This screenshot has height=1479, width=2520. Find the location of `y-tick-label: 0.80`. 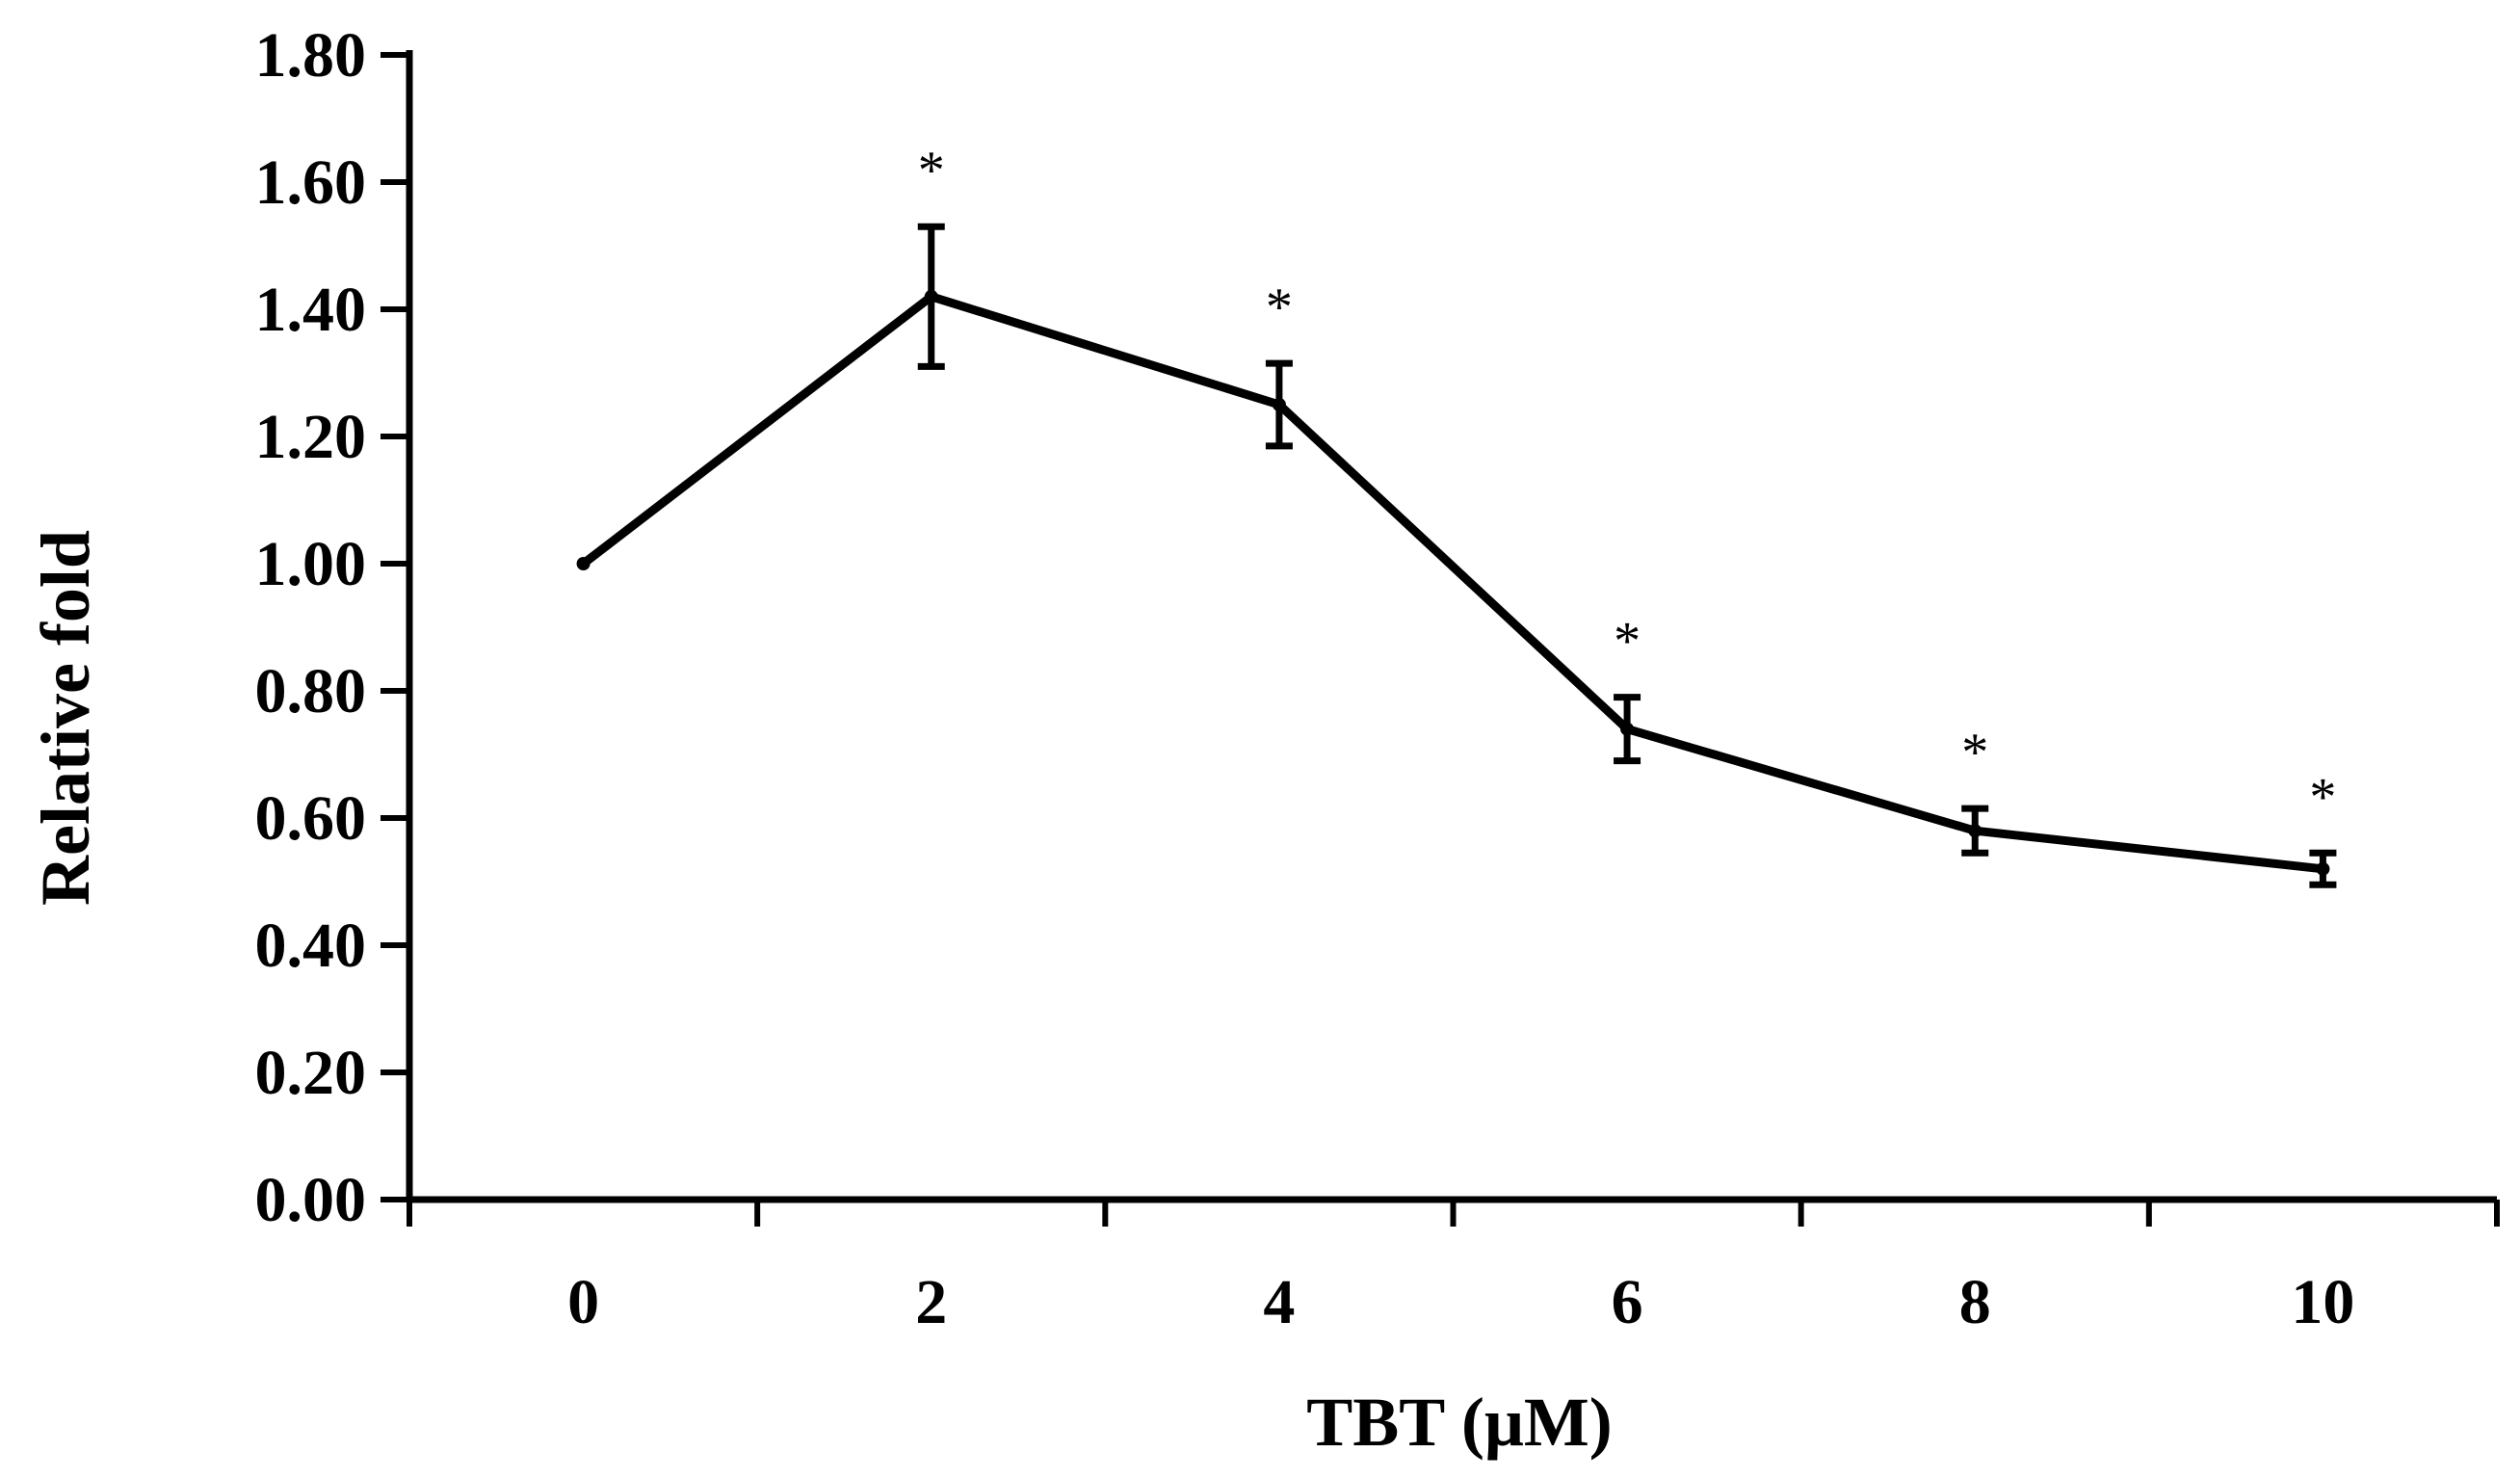

y-tick-label: 0.80 is located at coordinates (311, 691).